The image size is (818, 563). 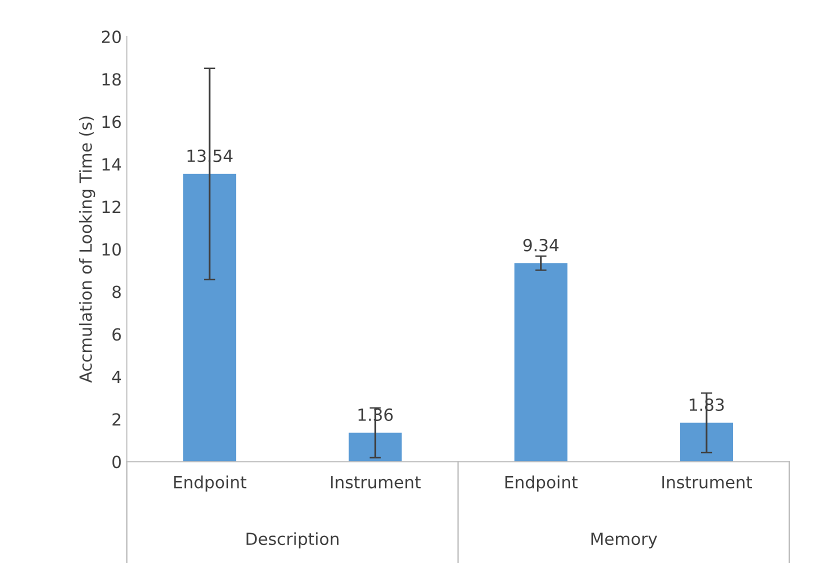 What do you see at coordinates (116, 376) in the screenshot?
I see `y-tick-label: 4` at bounding box center [116, 376].